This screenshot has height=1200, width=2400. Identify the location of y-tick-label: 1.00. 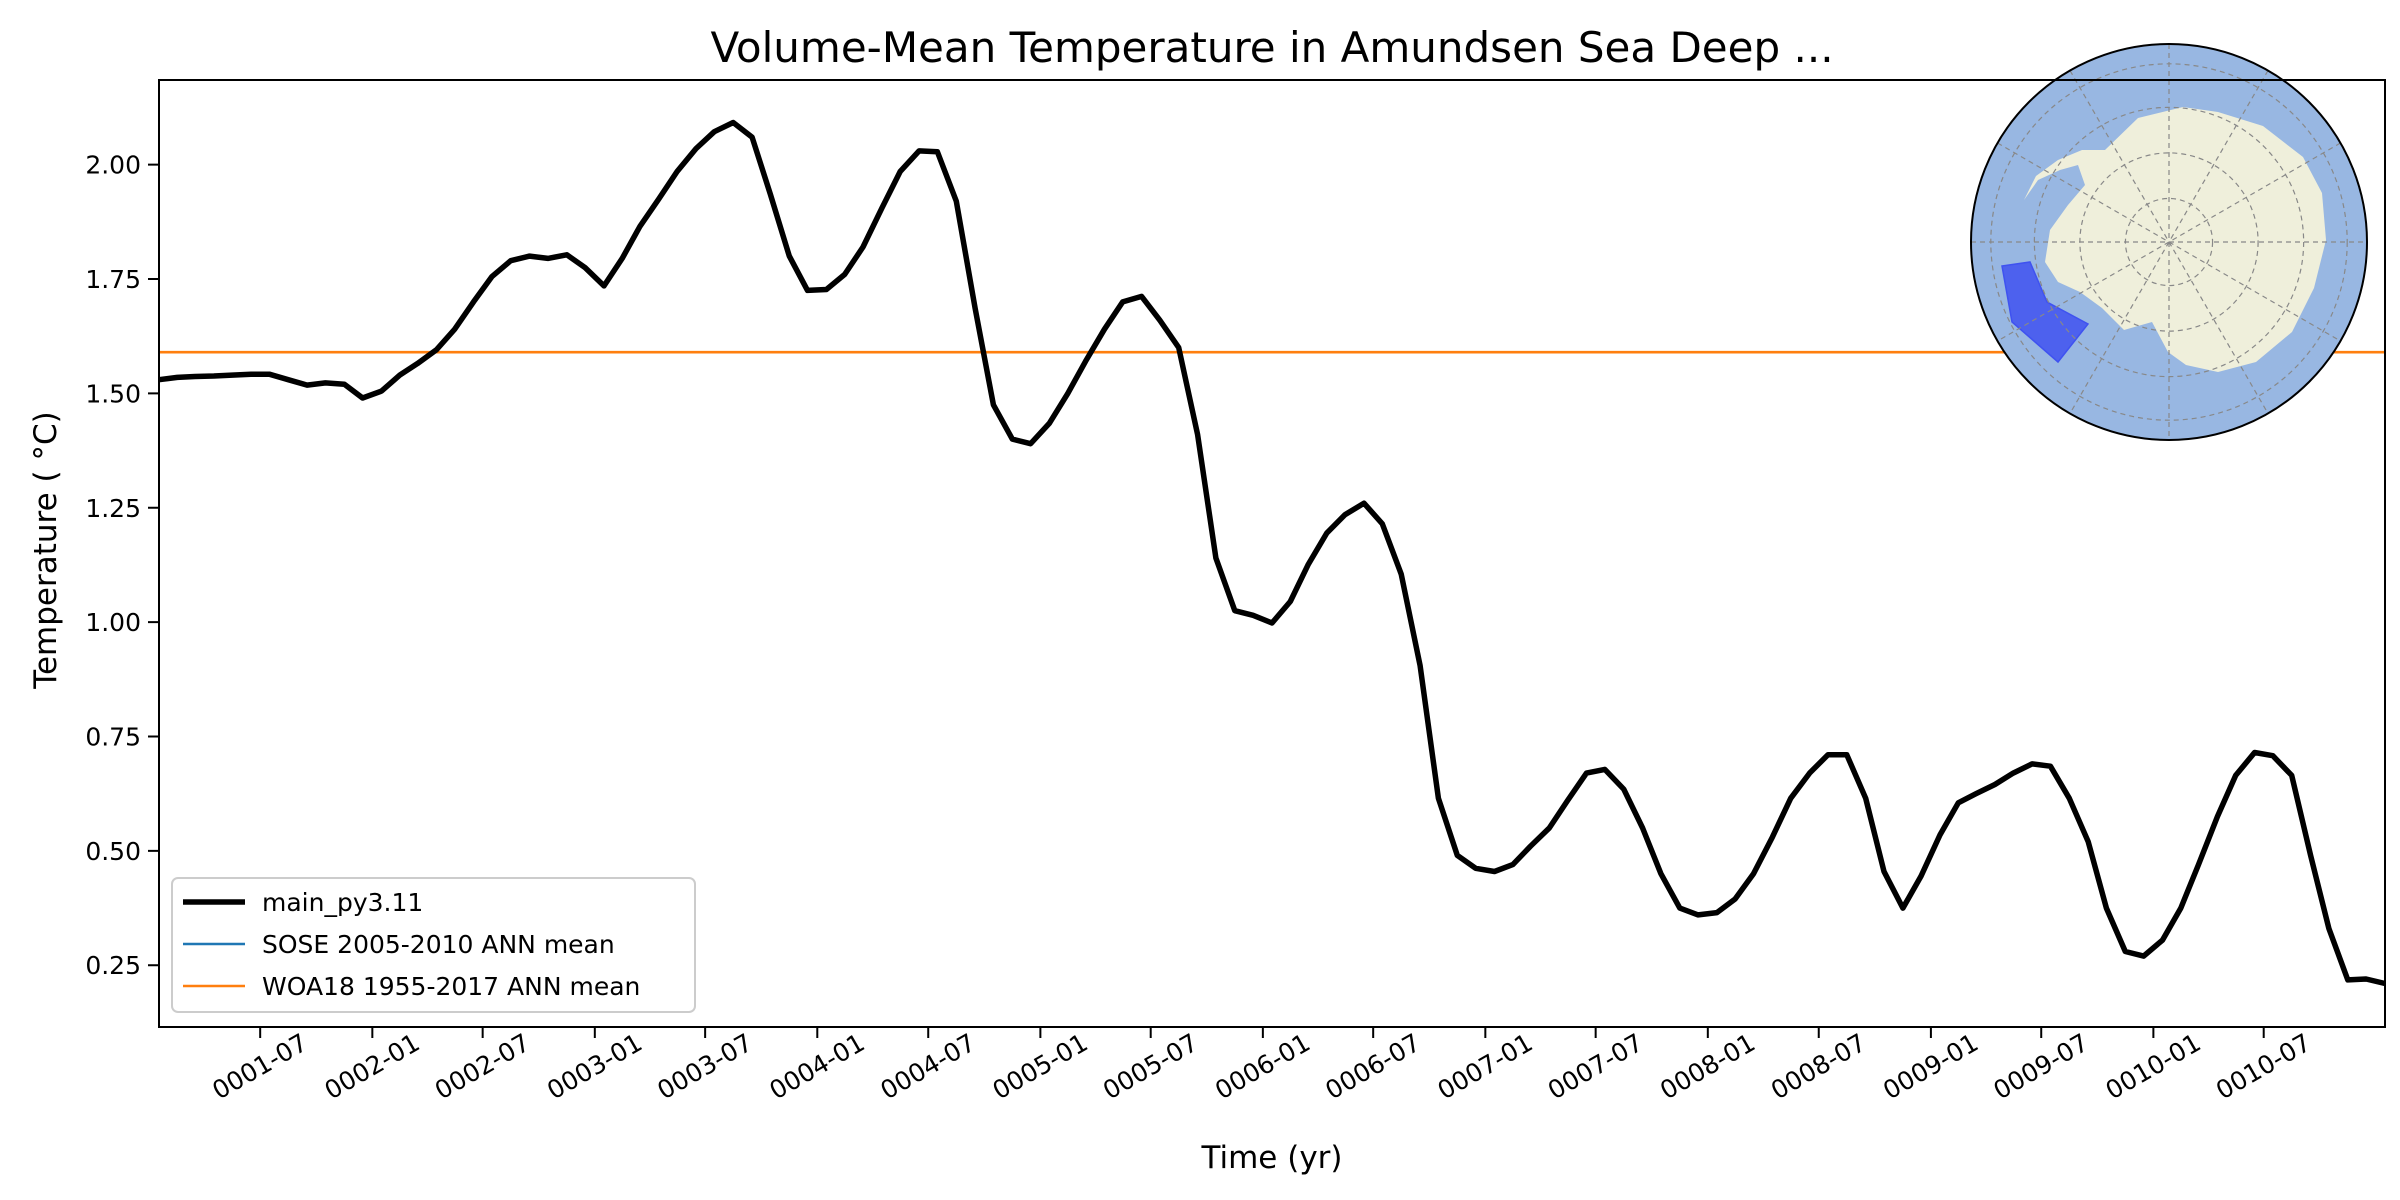
(113, 622).